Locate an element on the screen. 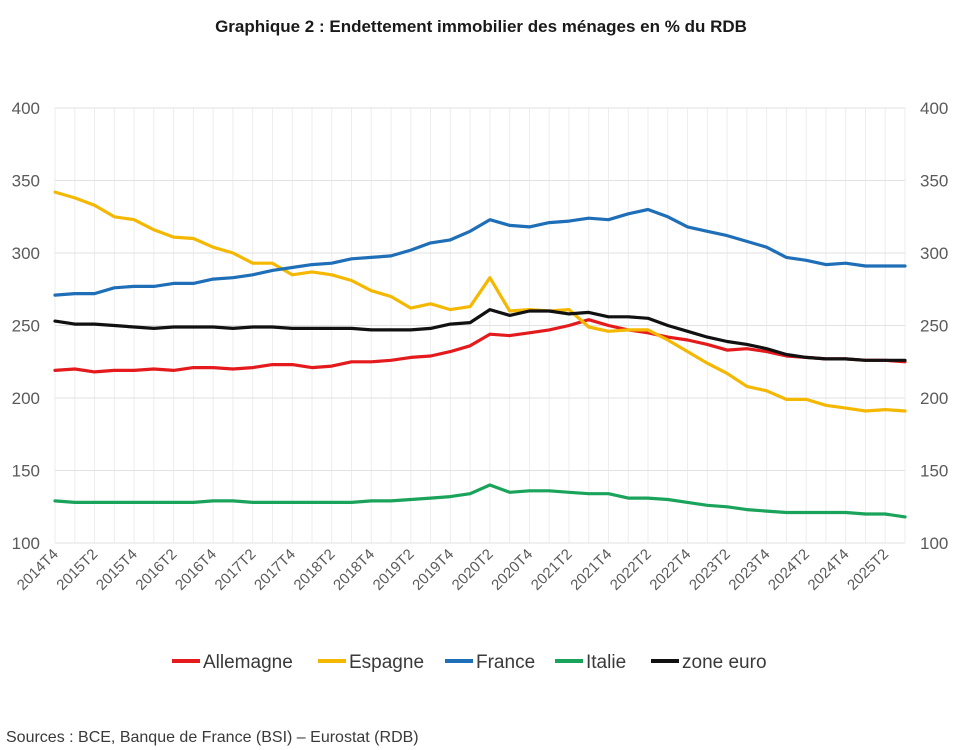 The image size is (962, 750). x-tick-label: 2015T2 is located at coordinates (77, 570).